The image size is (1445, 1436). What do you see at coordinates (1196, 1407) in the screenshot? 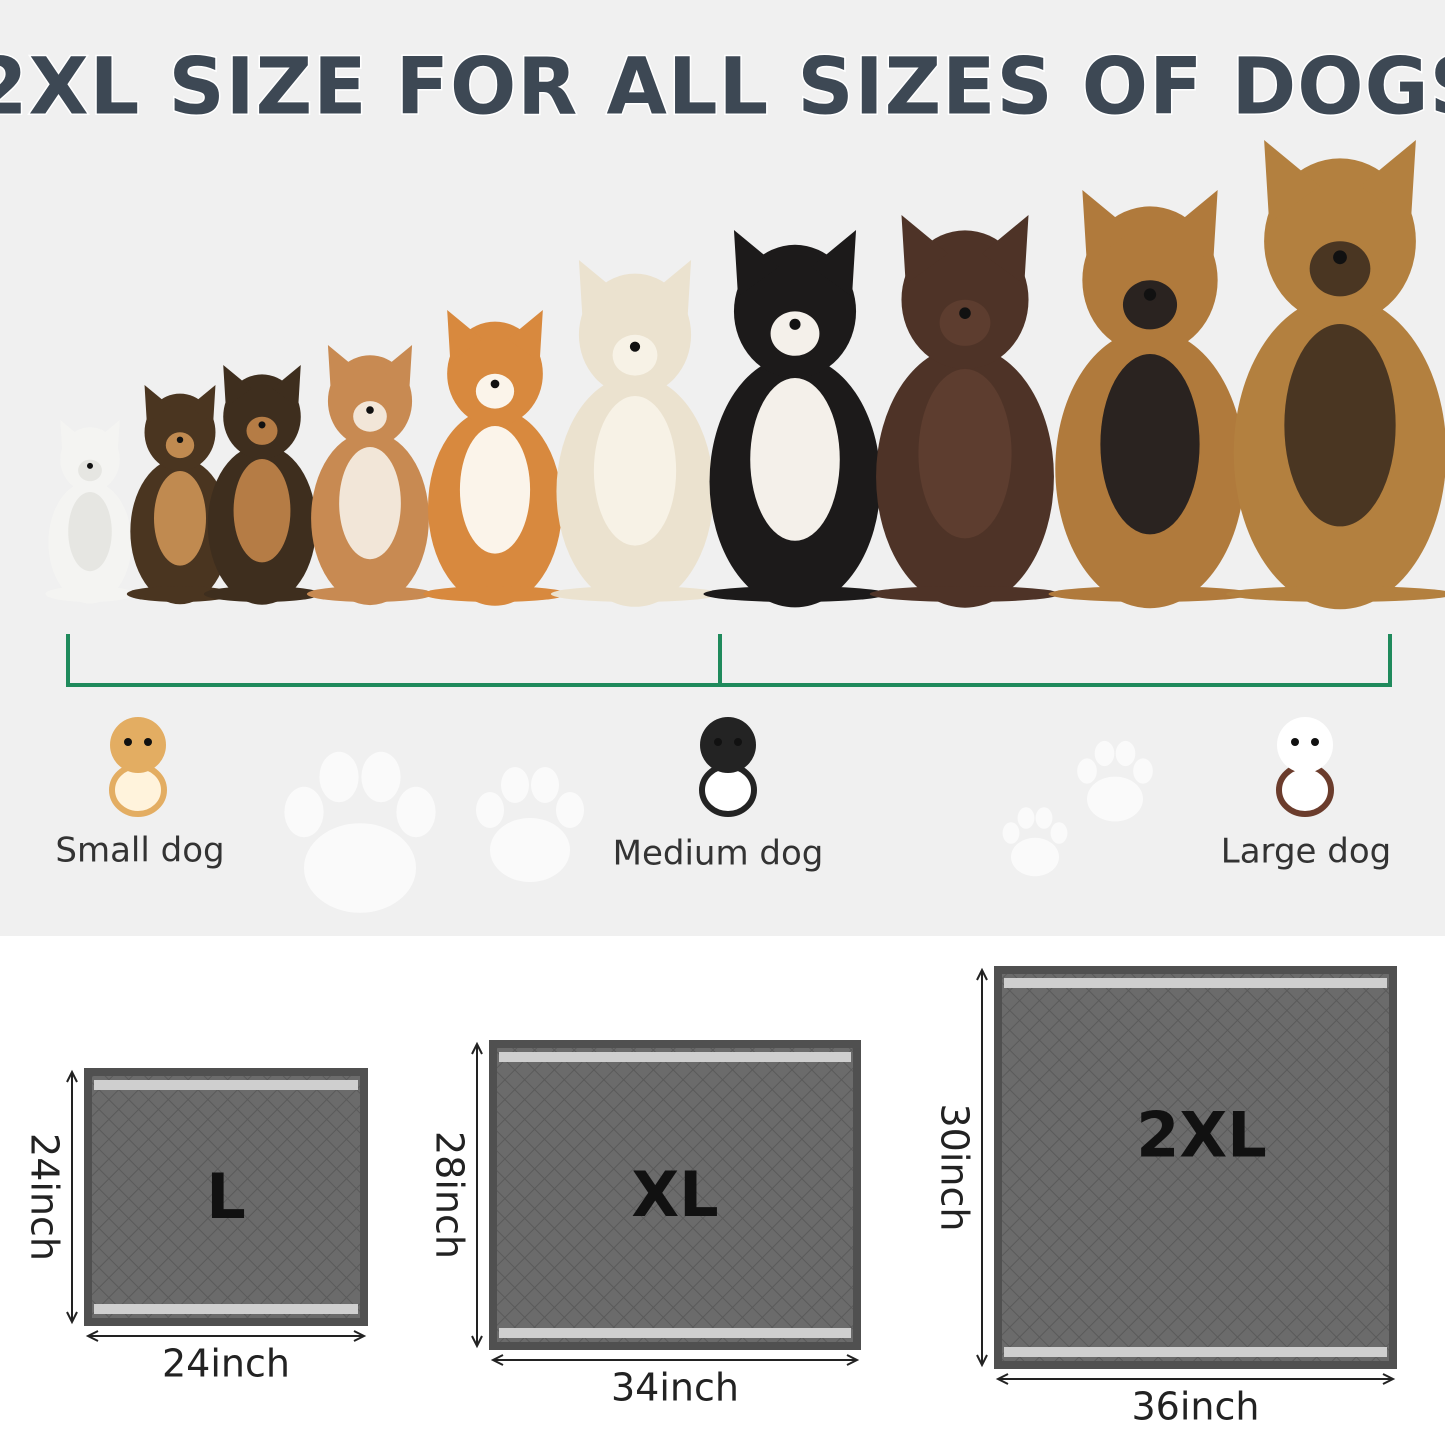
I see `width-label: 36inch` at bounding box center [1196, 1407].